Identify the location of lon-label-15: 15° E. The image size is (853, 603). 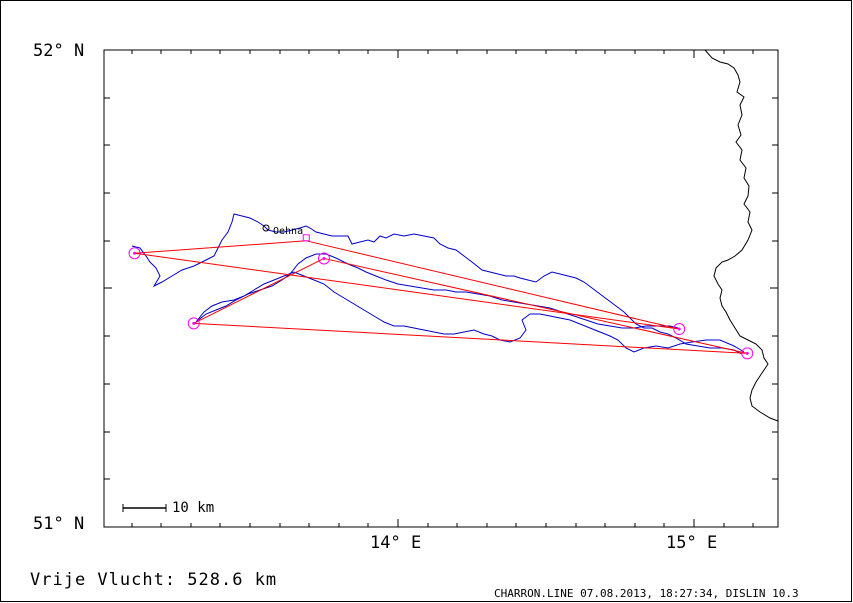
(692, 543).